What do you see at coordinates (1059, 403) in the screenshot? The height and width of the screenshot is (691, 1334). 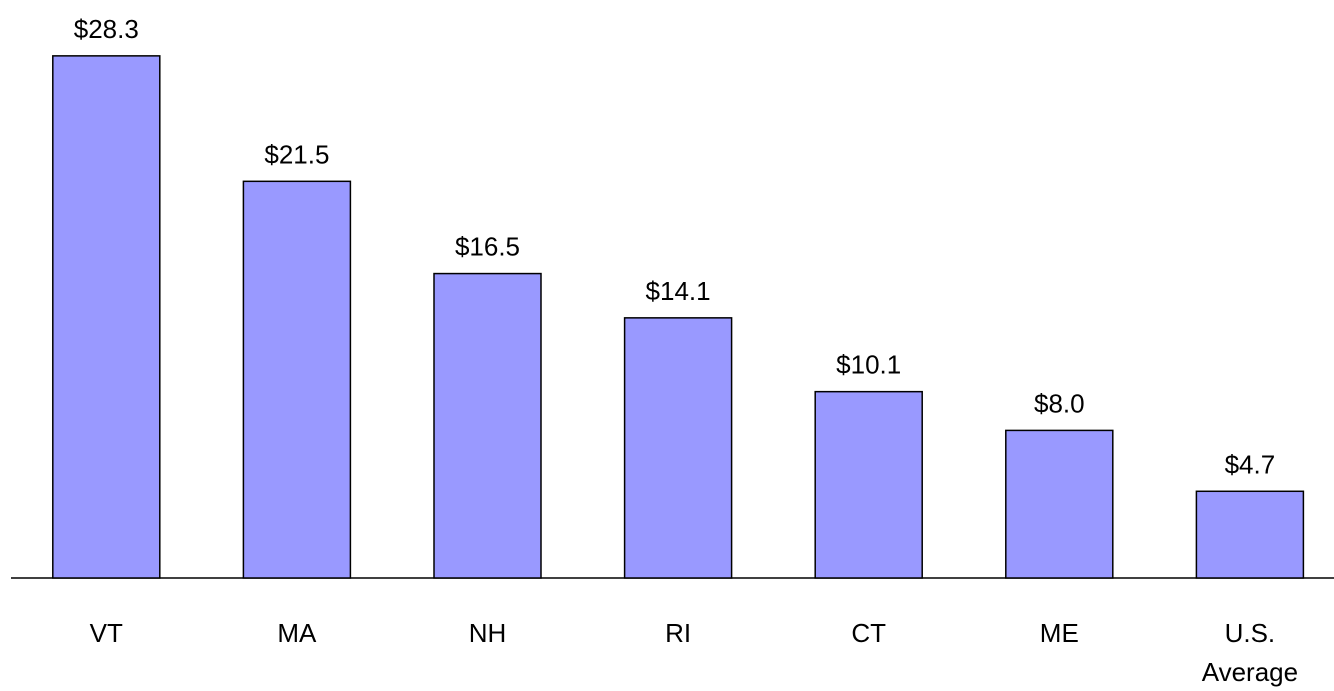 I see `value-label: $8.0` at bounding box center [1059, 403].